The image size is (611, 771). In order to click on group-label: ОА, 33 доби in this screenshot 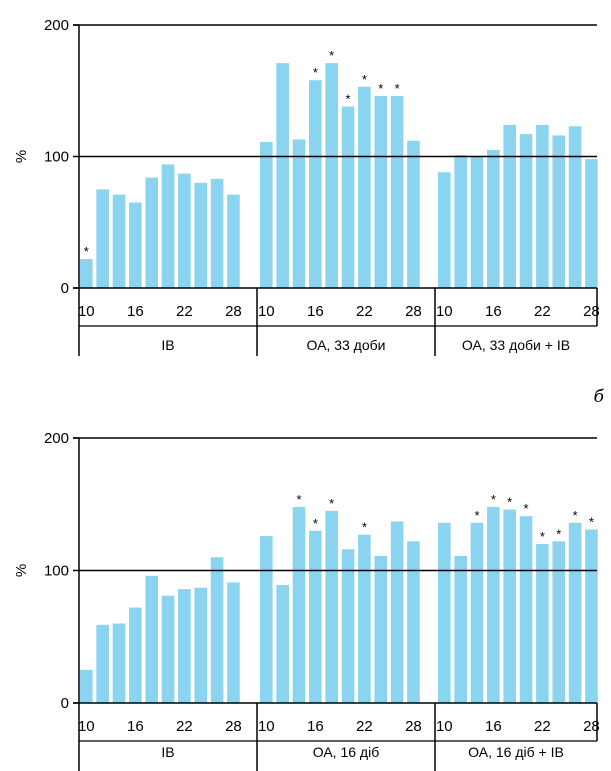, I will do `click(346, 345)`.